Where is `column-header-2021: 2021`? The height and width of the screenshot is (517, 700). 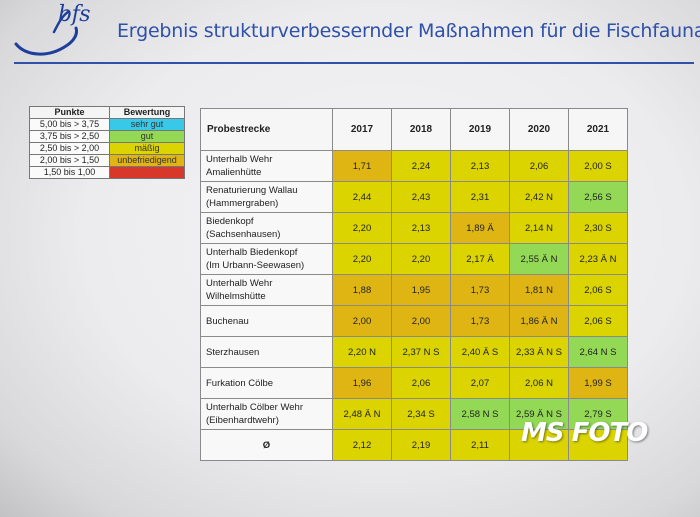 column-header-2021: 2021 is located at coordinates (598, 129).